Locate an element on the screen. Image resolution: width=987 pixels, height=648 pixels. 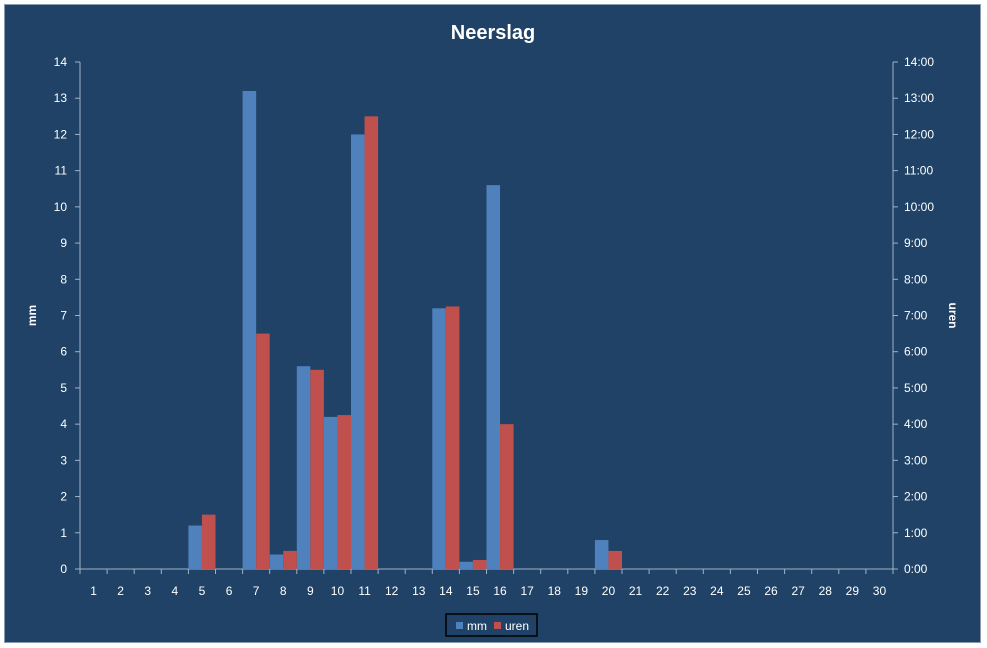
x-tick-label: 1 is located at coordinates (93, 591).